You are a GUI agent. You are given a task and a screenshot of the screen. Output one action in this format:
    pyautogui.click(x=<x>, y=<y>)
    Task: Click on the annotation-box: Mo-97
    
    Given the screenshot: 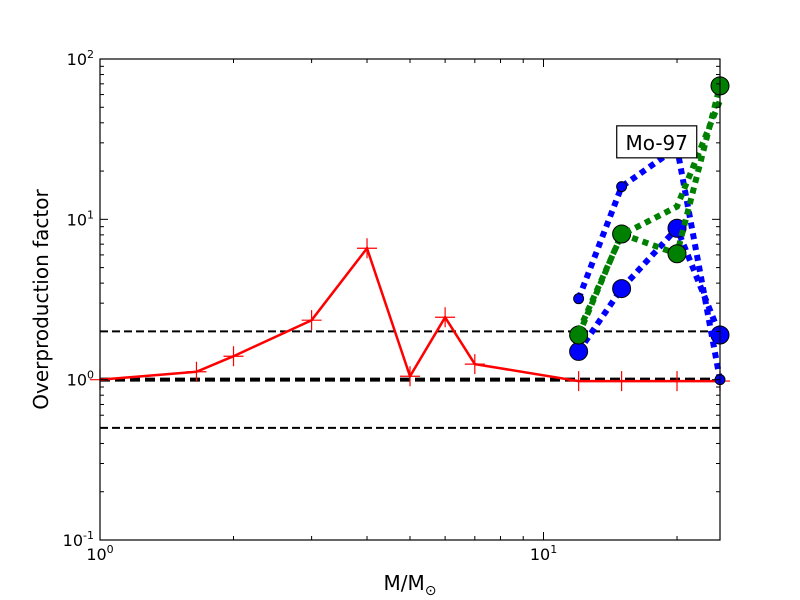 What is the action you would take?
    pyautogui.click(x=657, y=142)
    